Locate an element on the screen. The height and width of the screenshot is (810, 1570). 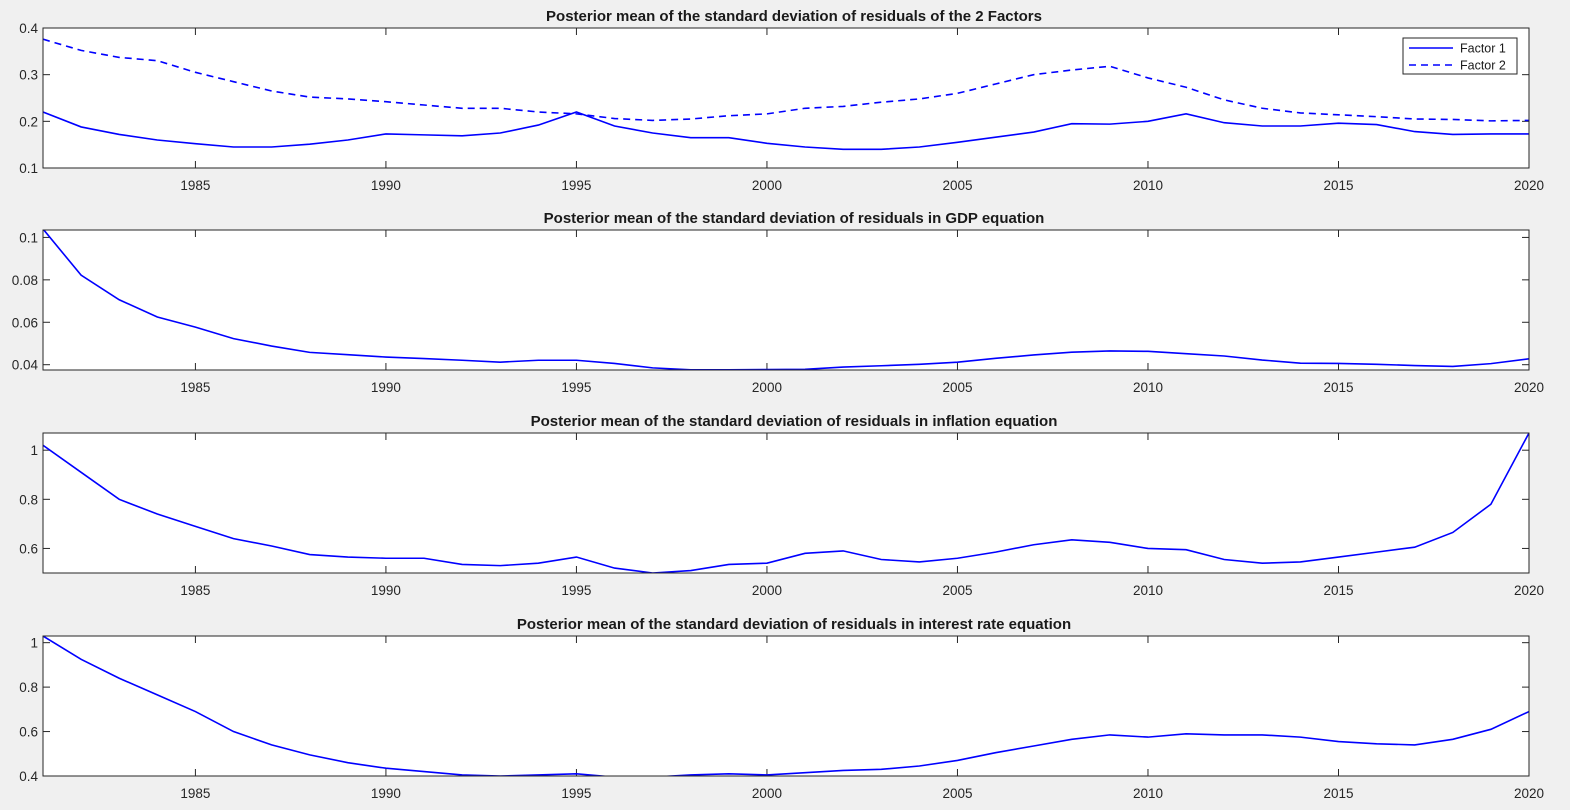
chart-1-legend: Factor 1 Factor 2 is located at coordinates (1460, 56).